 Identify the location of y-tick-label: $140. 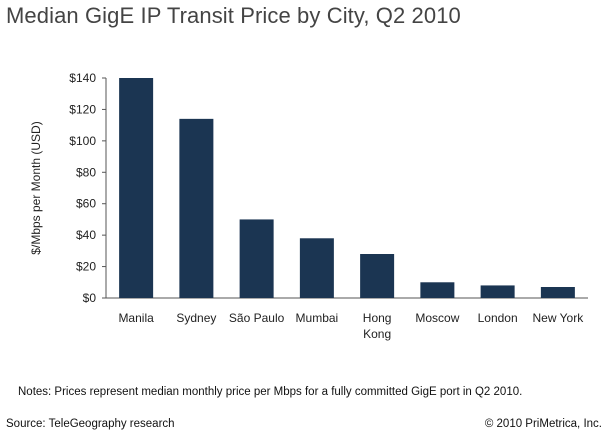
(82, 78).